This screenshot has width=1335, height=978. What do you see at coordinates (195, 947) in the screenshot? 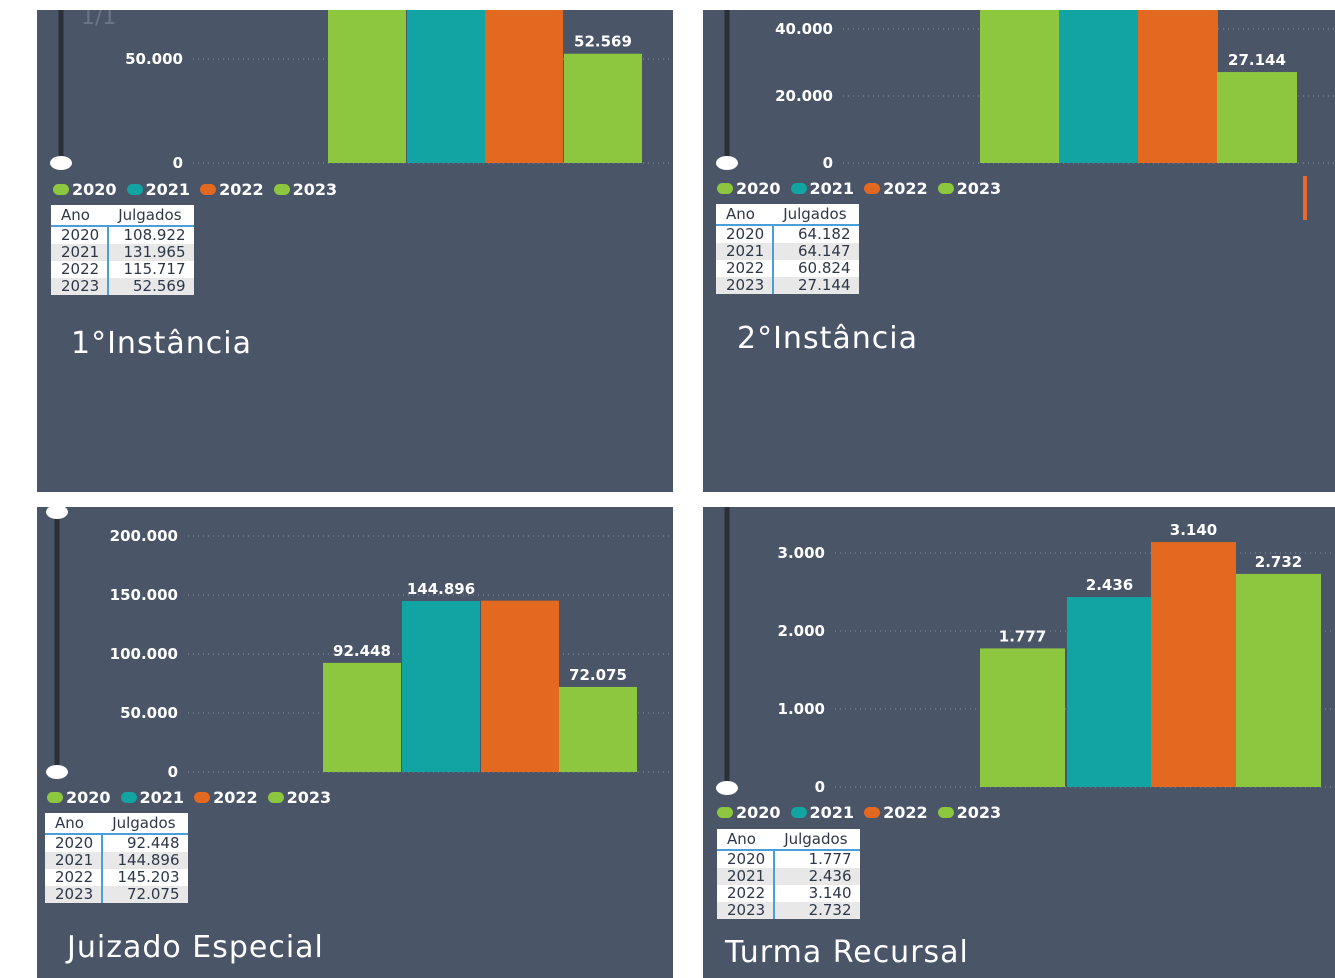
I see `panel-title: Juizado Especial` at bounding box center [195, 947].